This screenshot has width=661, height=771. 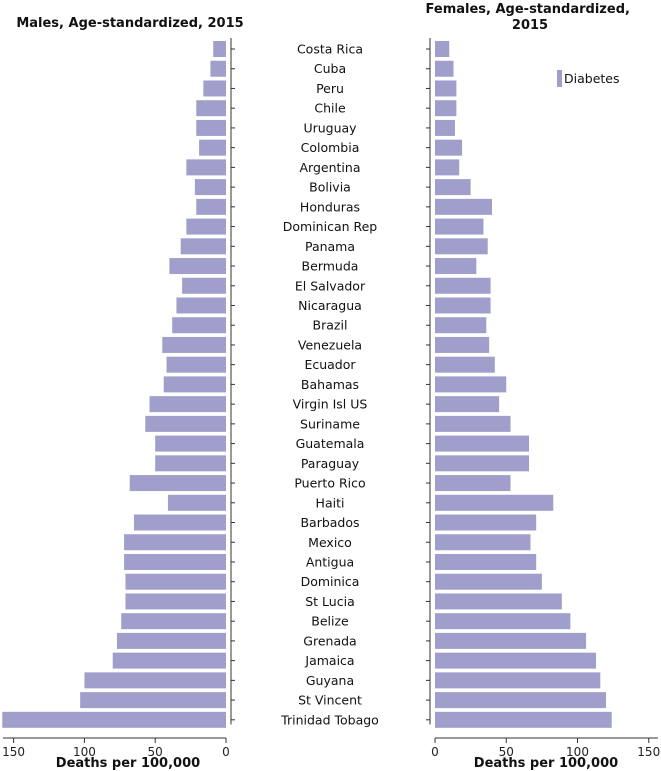 I want to click on category-label-jamaica: Jamaica, so click(x=329, y=660).